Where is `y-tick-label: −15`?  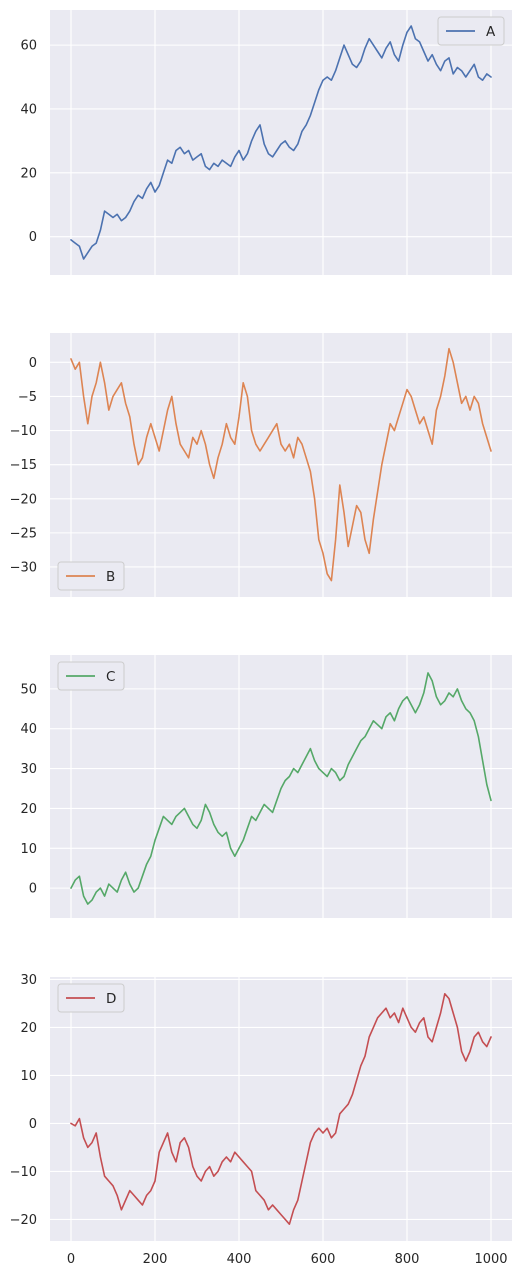
y-tick-label: −15 is located at coordinates (23, 465).